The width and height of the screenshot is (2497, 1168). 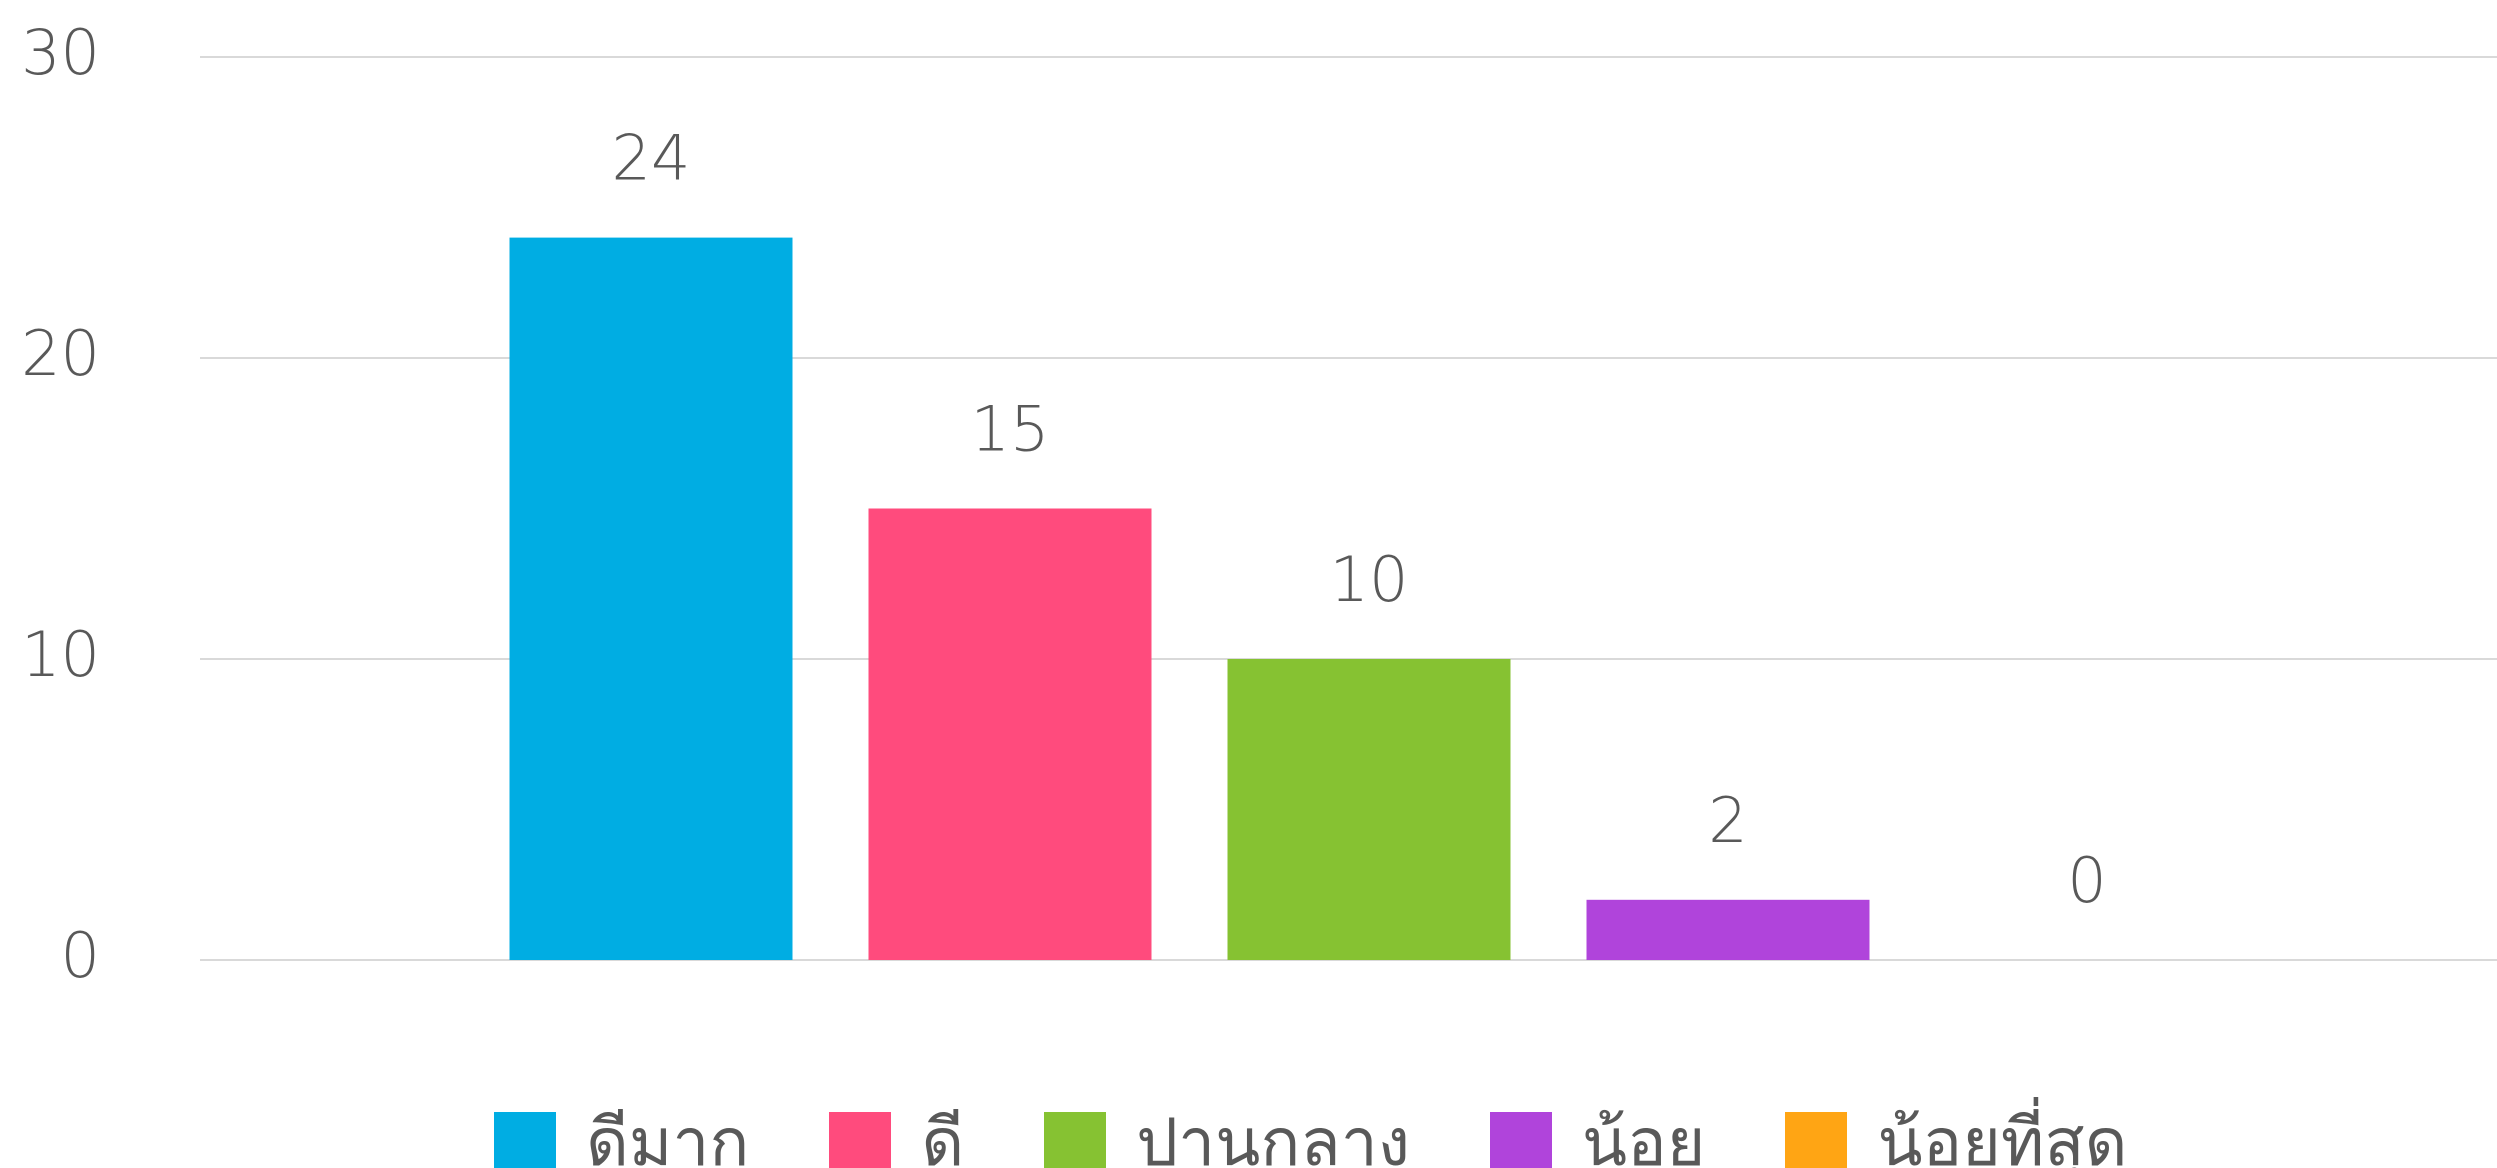 What do you see at coordinates (1010, 429) in the screenshot?
I see `data-label: 15` at bounding box center [1010, 429].